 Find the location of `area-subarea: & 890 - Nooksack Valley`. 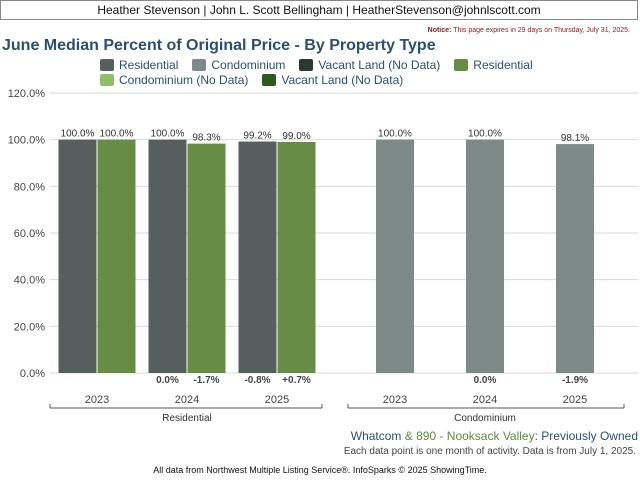

area-subarea: & 890 - Nooksack Valley is located at coordinates (468, 436).